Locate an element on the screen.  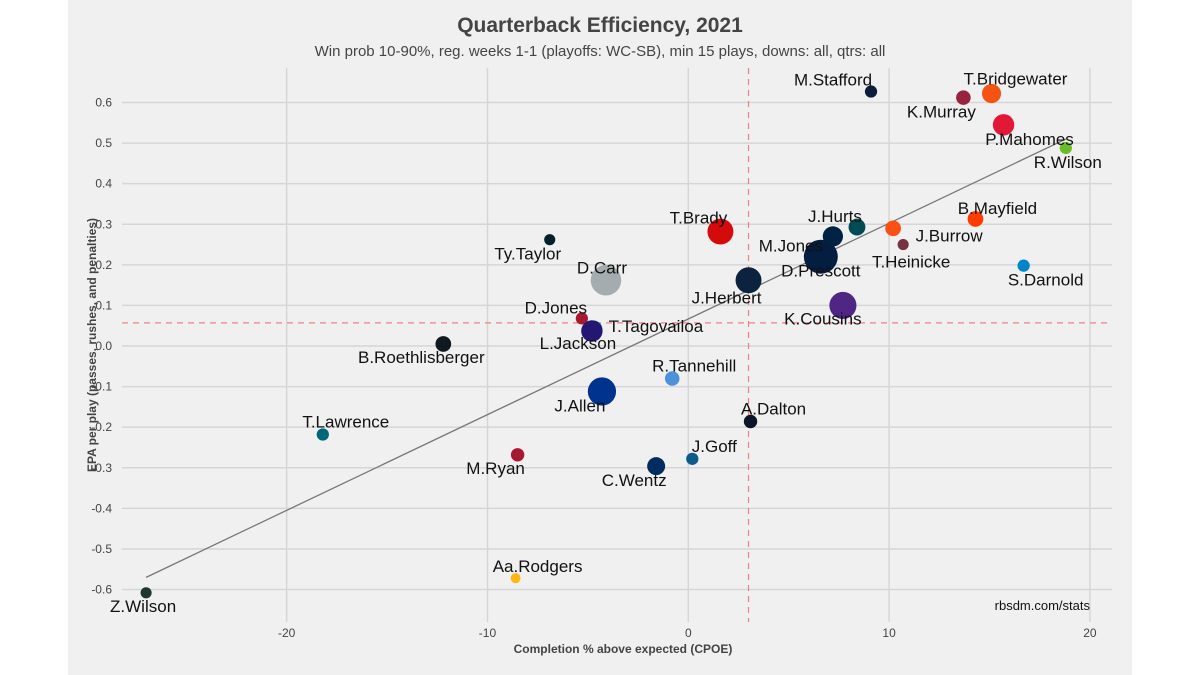
caption: rbsdm.com/stats is located at coordinates (1043, 605).